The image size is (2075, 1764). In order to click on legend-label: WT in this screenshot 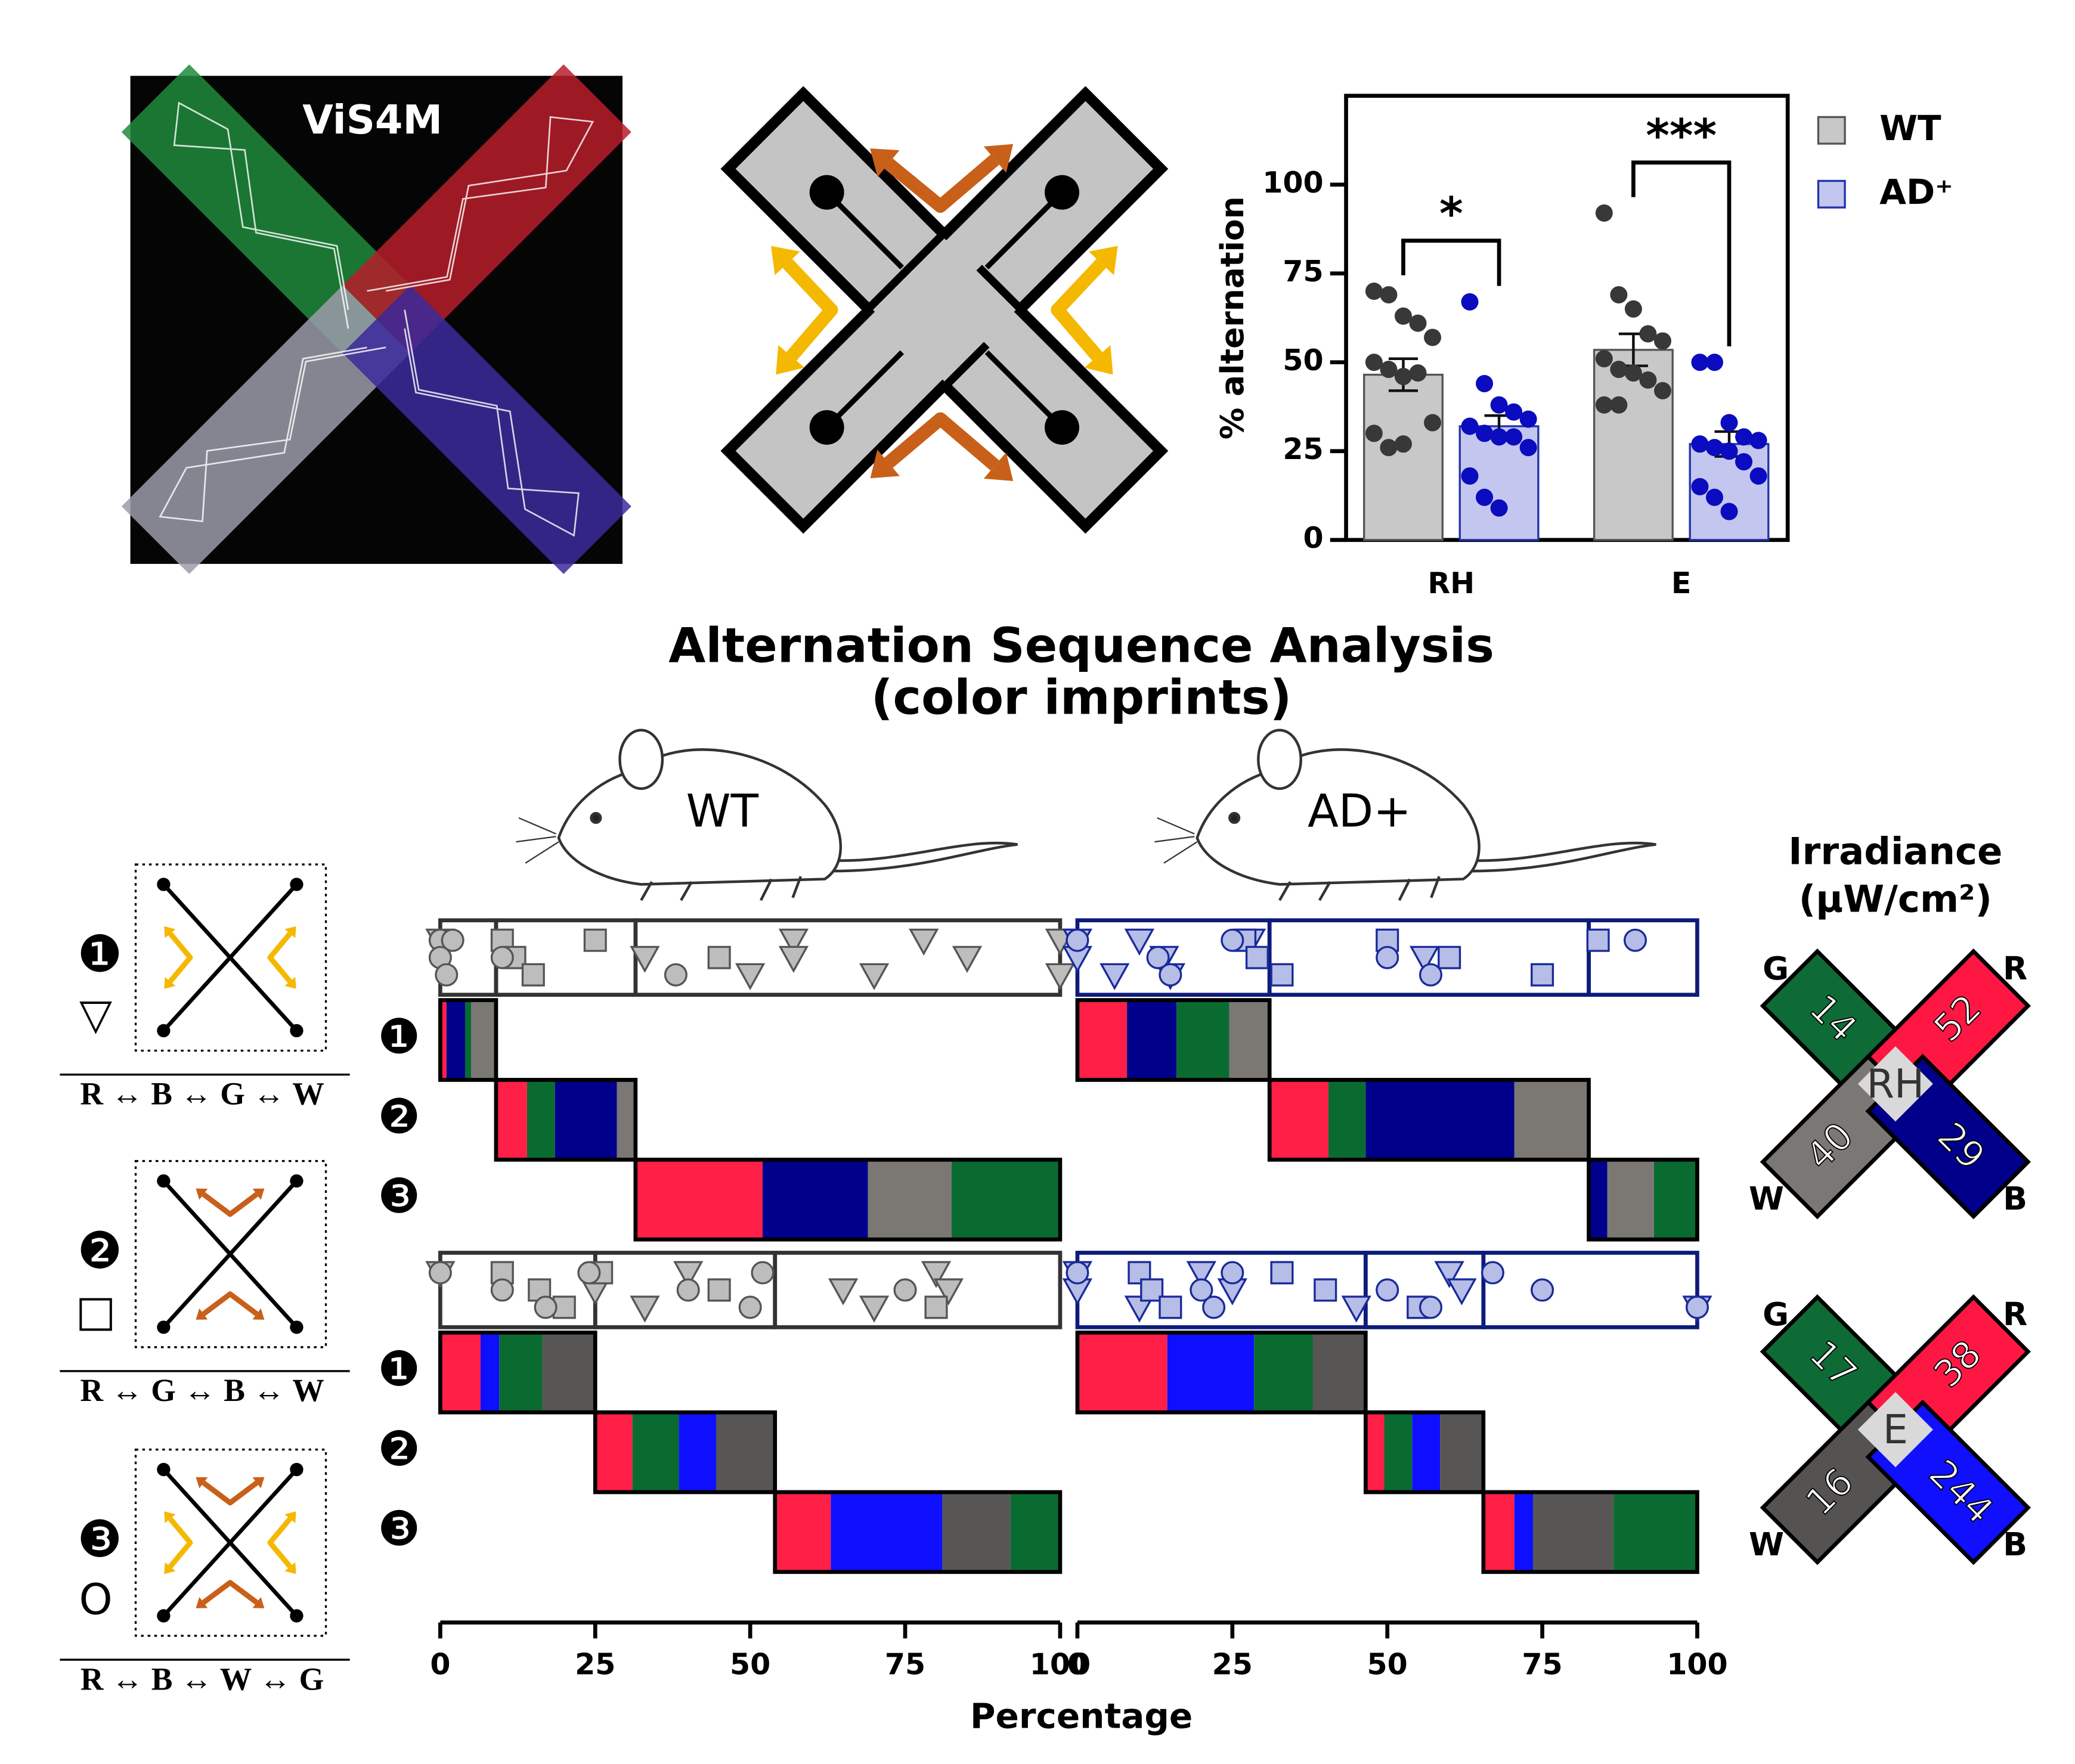, I will do `click(1910, 128)`.